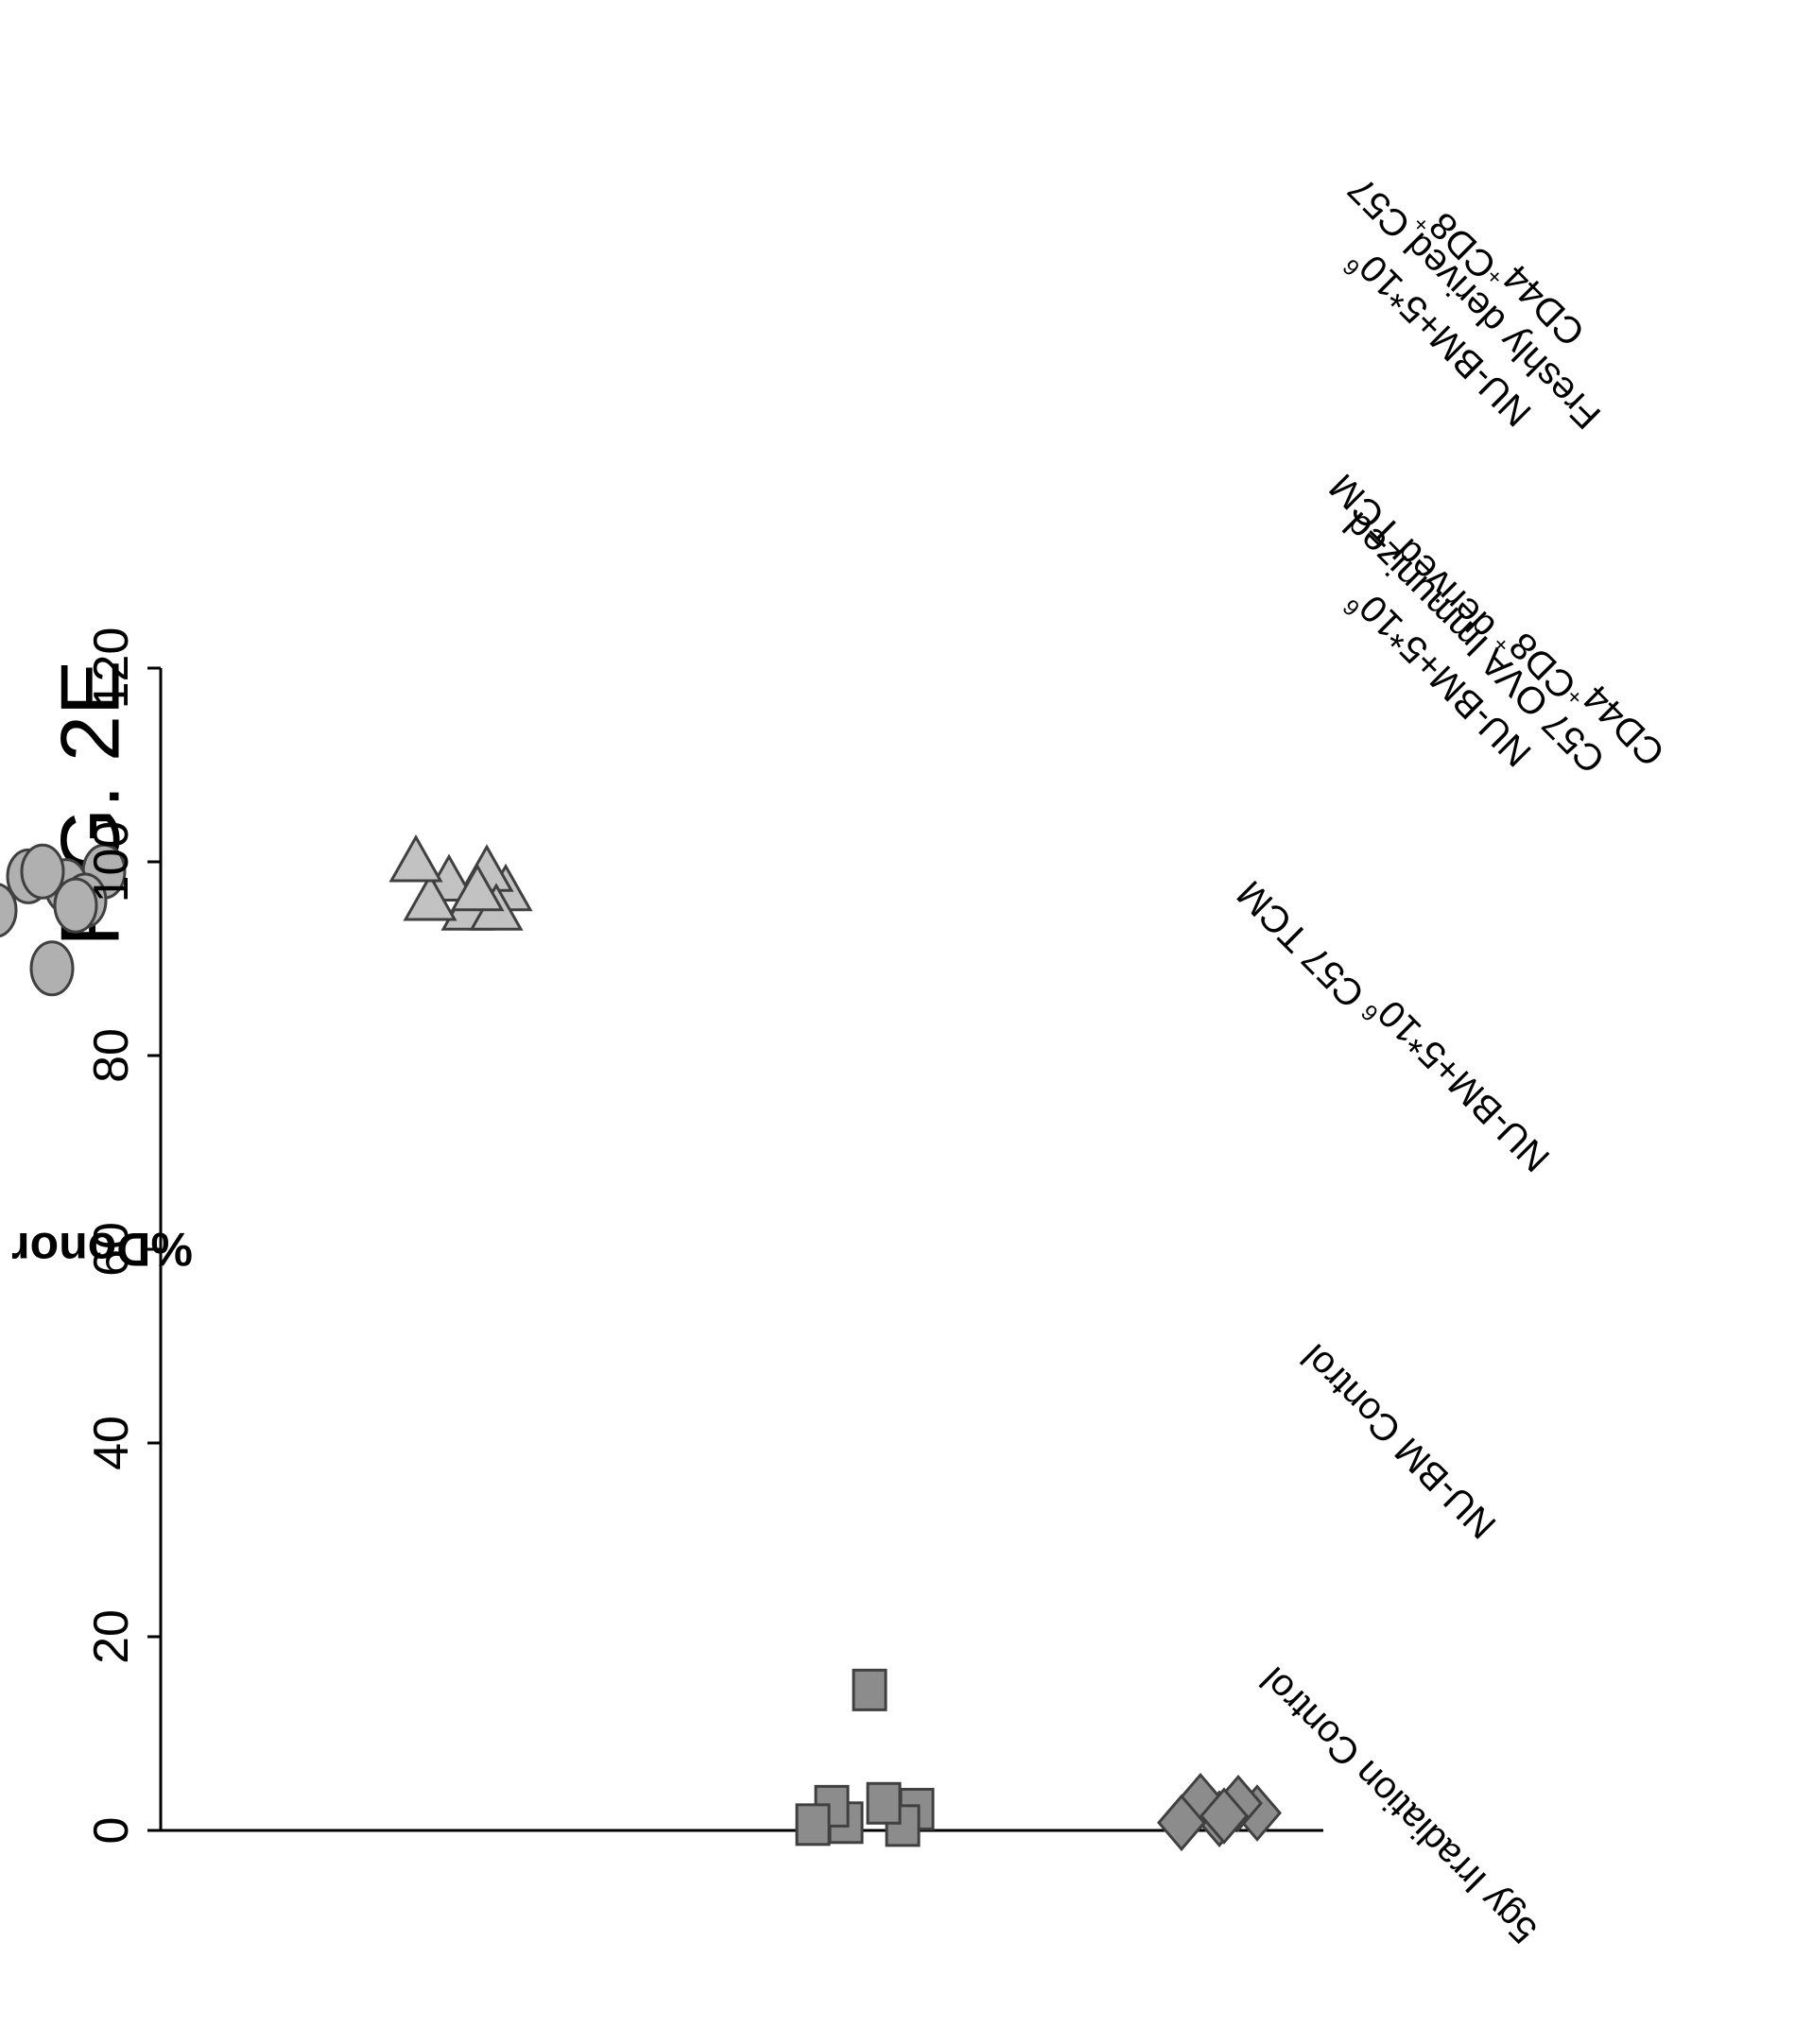  I want to click on y-tick-label: 100, so click(112, 862).